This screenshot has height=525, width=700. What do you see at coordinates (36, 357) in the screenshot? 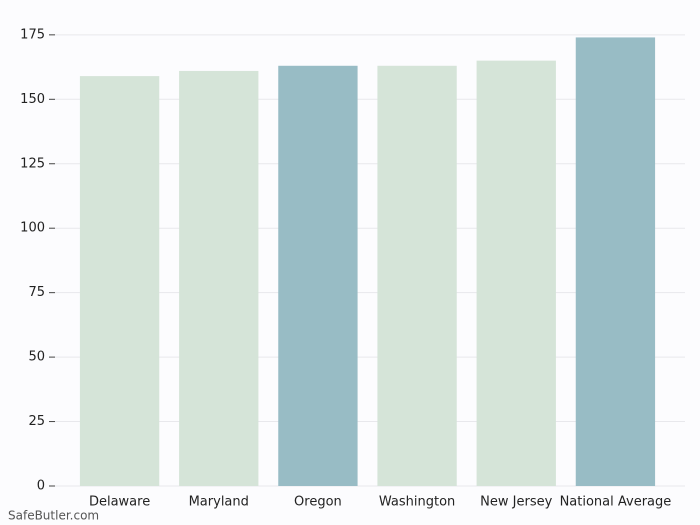
I see `y-tick-label: 50` at bounding box center [36, 357].